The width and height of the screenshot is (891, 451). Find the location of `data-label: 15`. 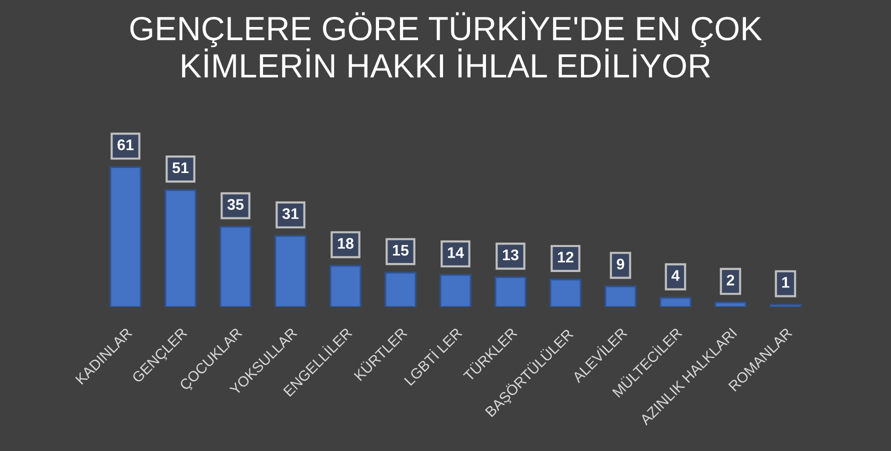

data-label: 15 is located at coordinates (400, 250).